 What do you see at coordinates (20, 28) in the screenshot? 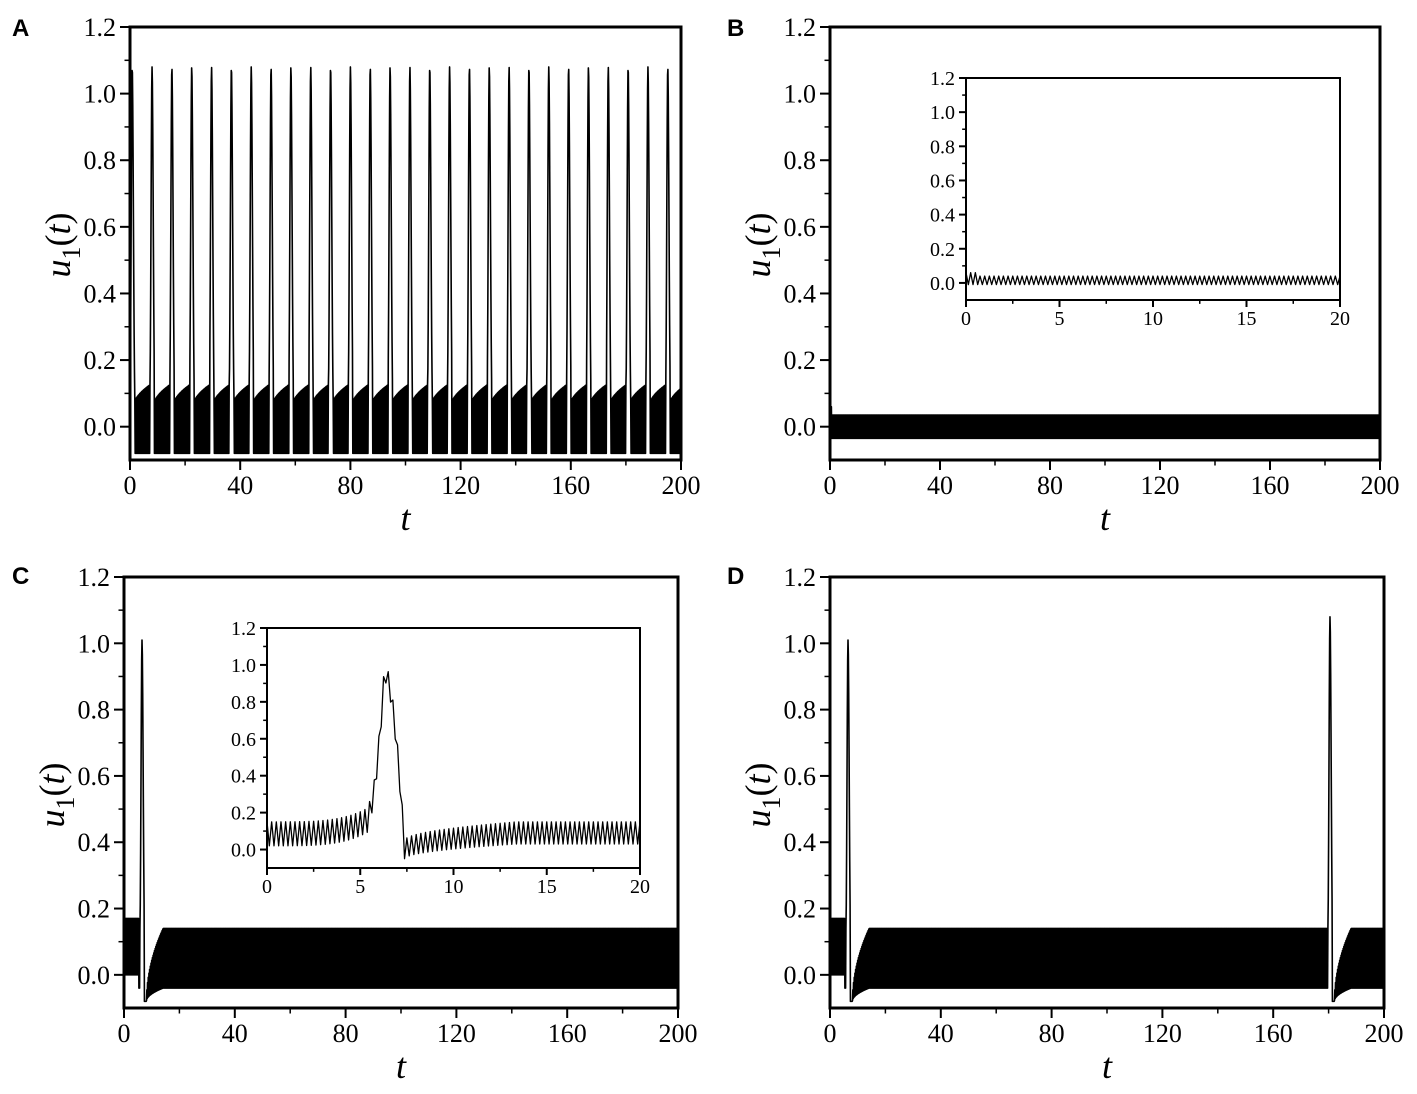
I see `panel-letter: A` at bounding box center [20, 28].